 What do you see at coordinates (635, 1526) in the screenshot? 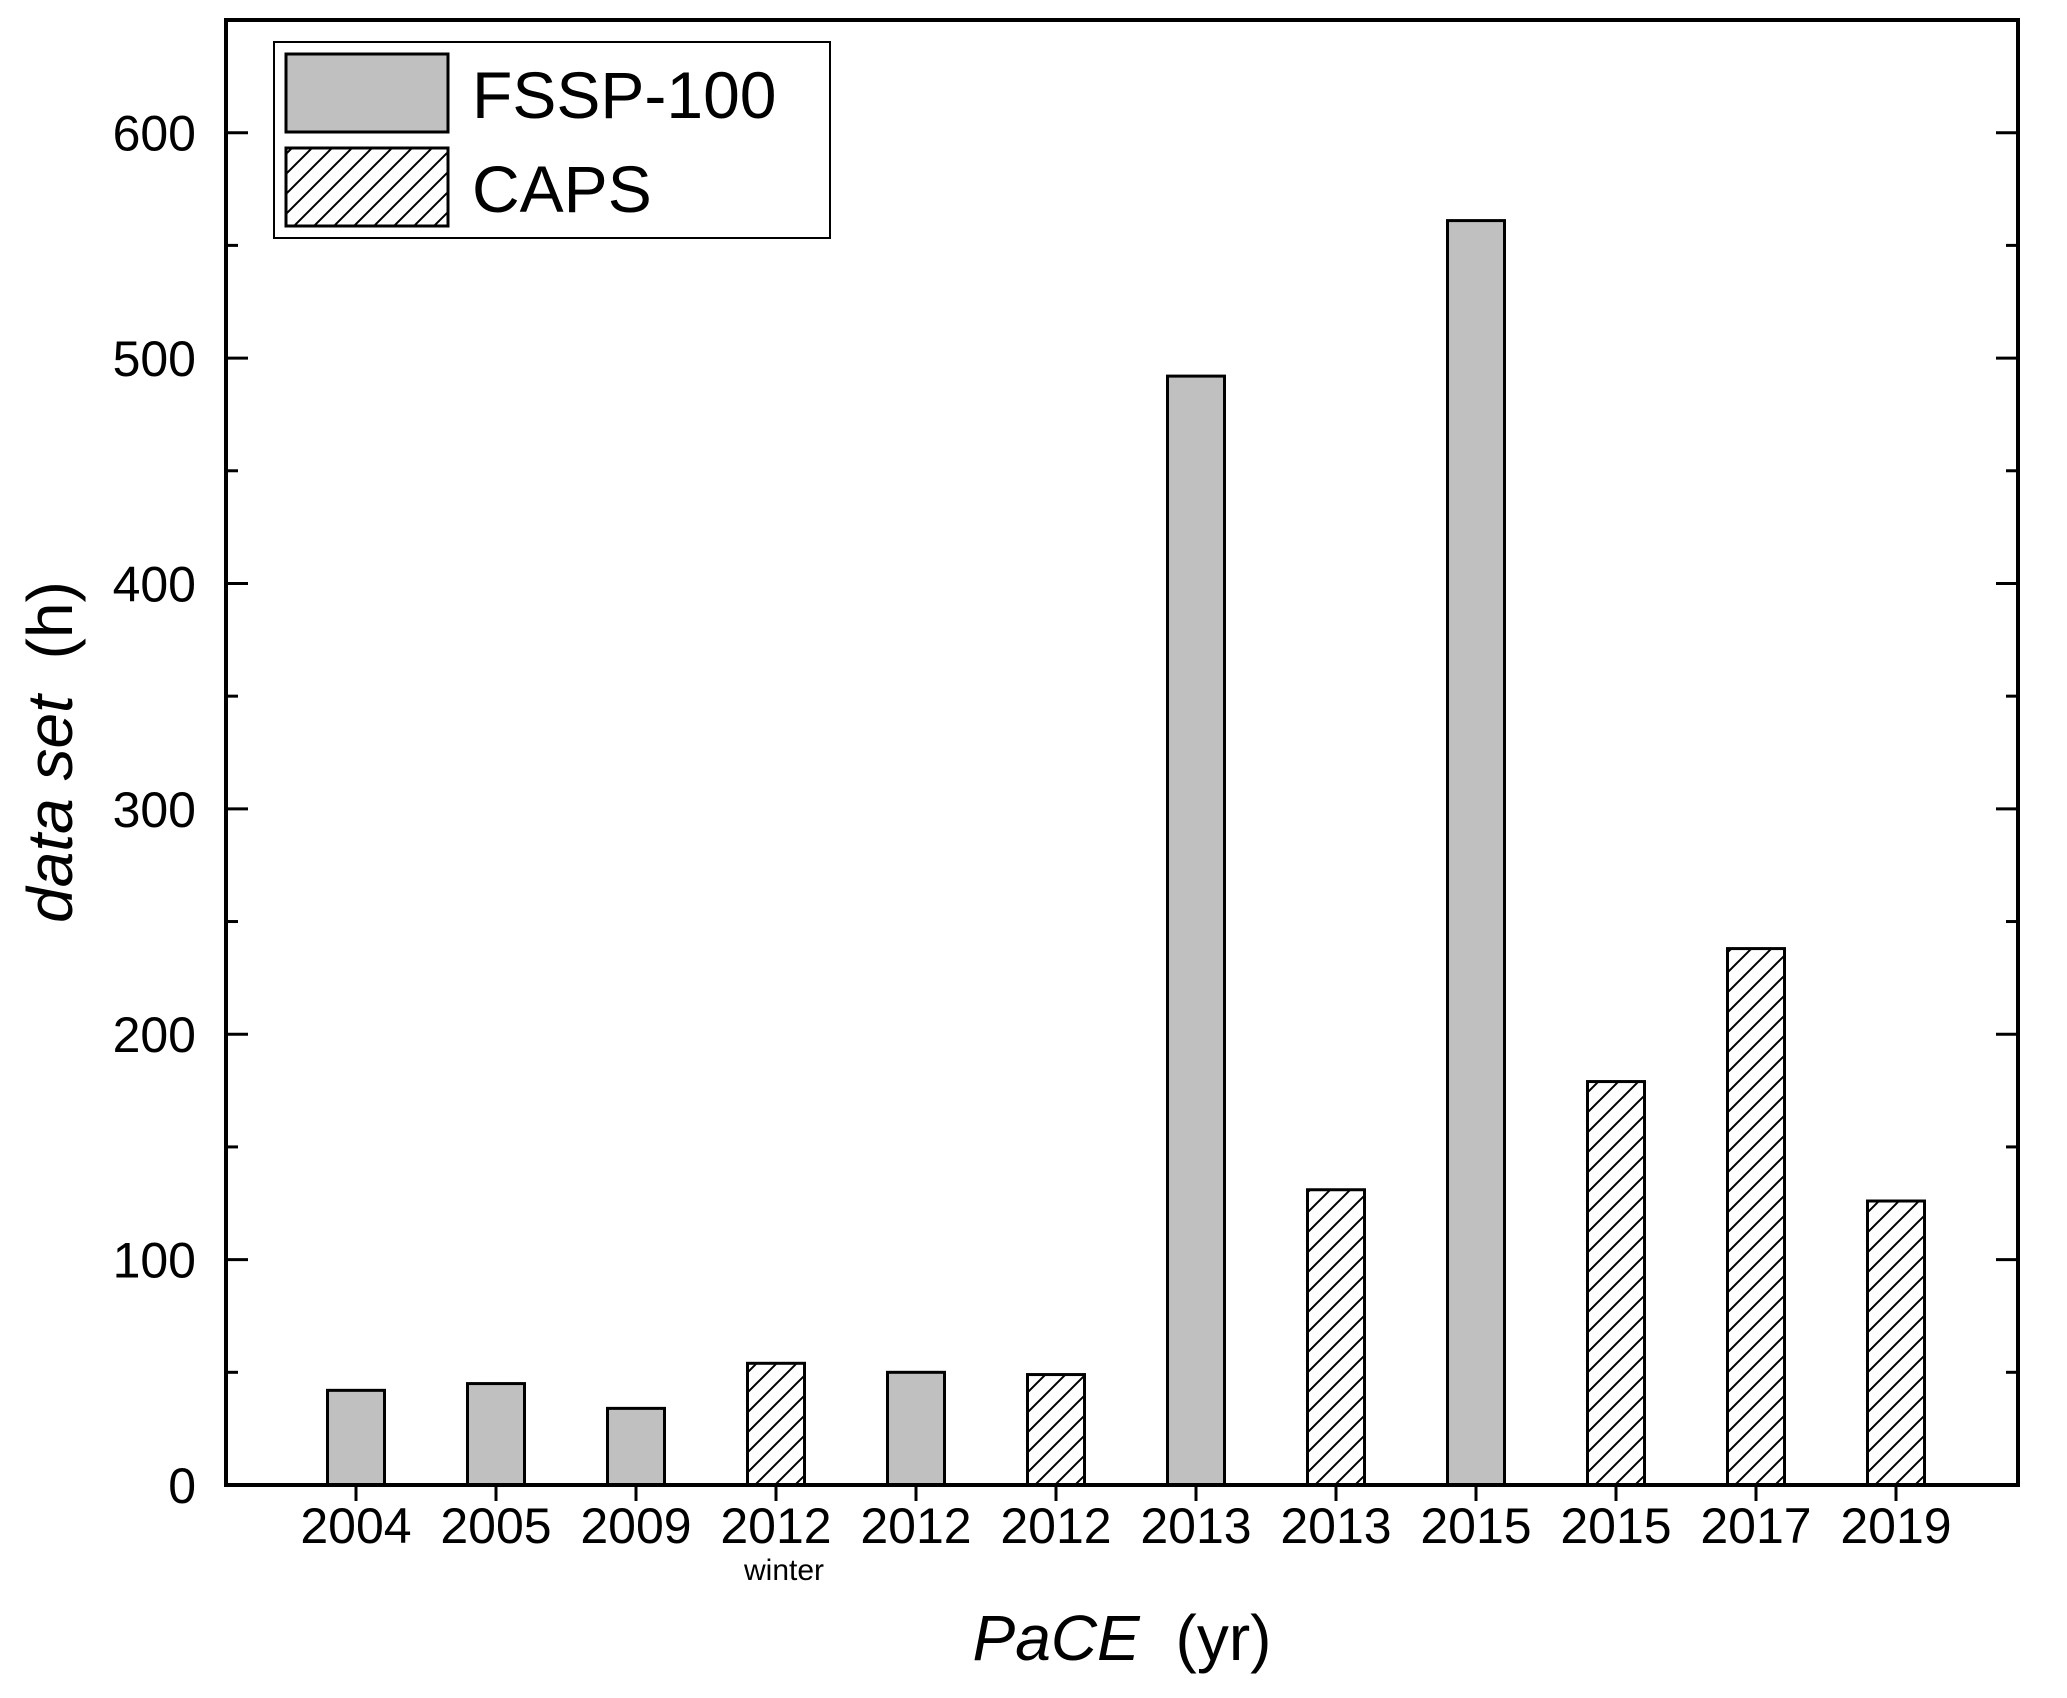
I see `x-category-label: 2009` at bounding box center [635, 1526].